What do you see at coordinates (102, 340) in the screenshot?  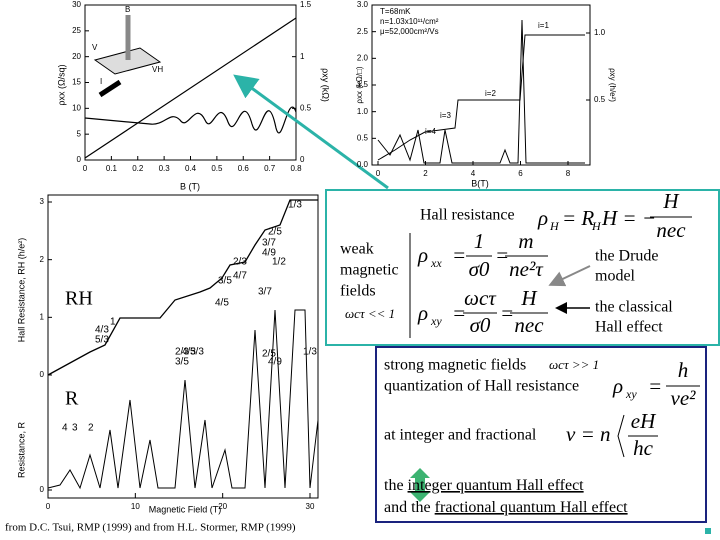 I see `fraction-label: 5/3` at bounding box center [102, 340].